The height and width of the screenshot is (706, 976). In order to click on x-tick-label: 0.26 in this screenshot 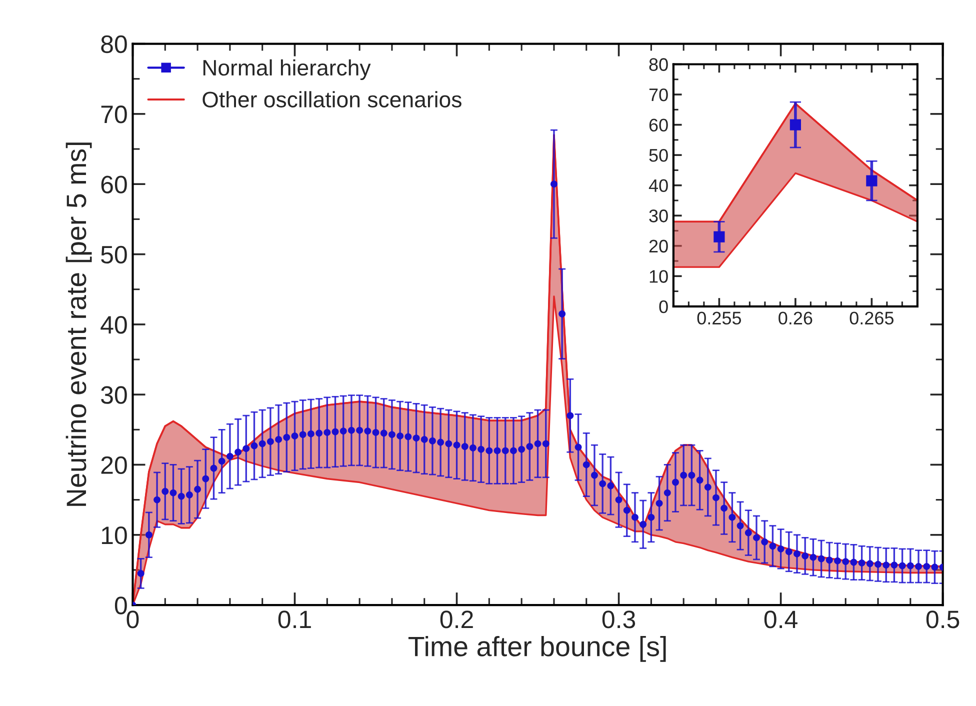, I will do `click(795, 318)`.